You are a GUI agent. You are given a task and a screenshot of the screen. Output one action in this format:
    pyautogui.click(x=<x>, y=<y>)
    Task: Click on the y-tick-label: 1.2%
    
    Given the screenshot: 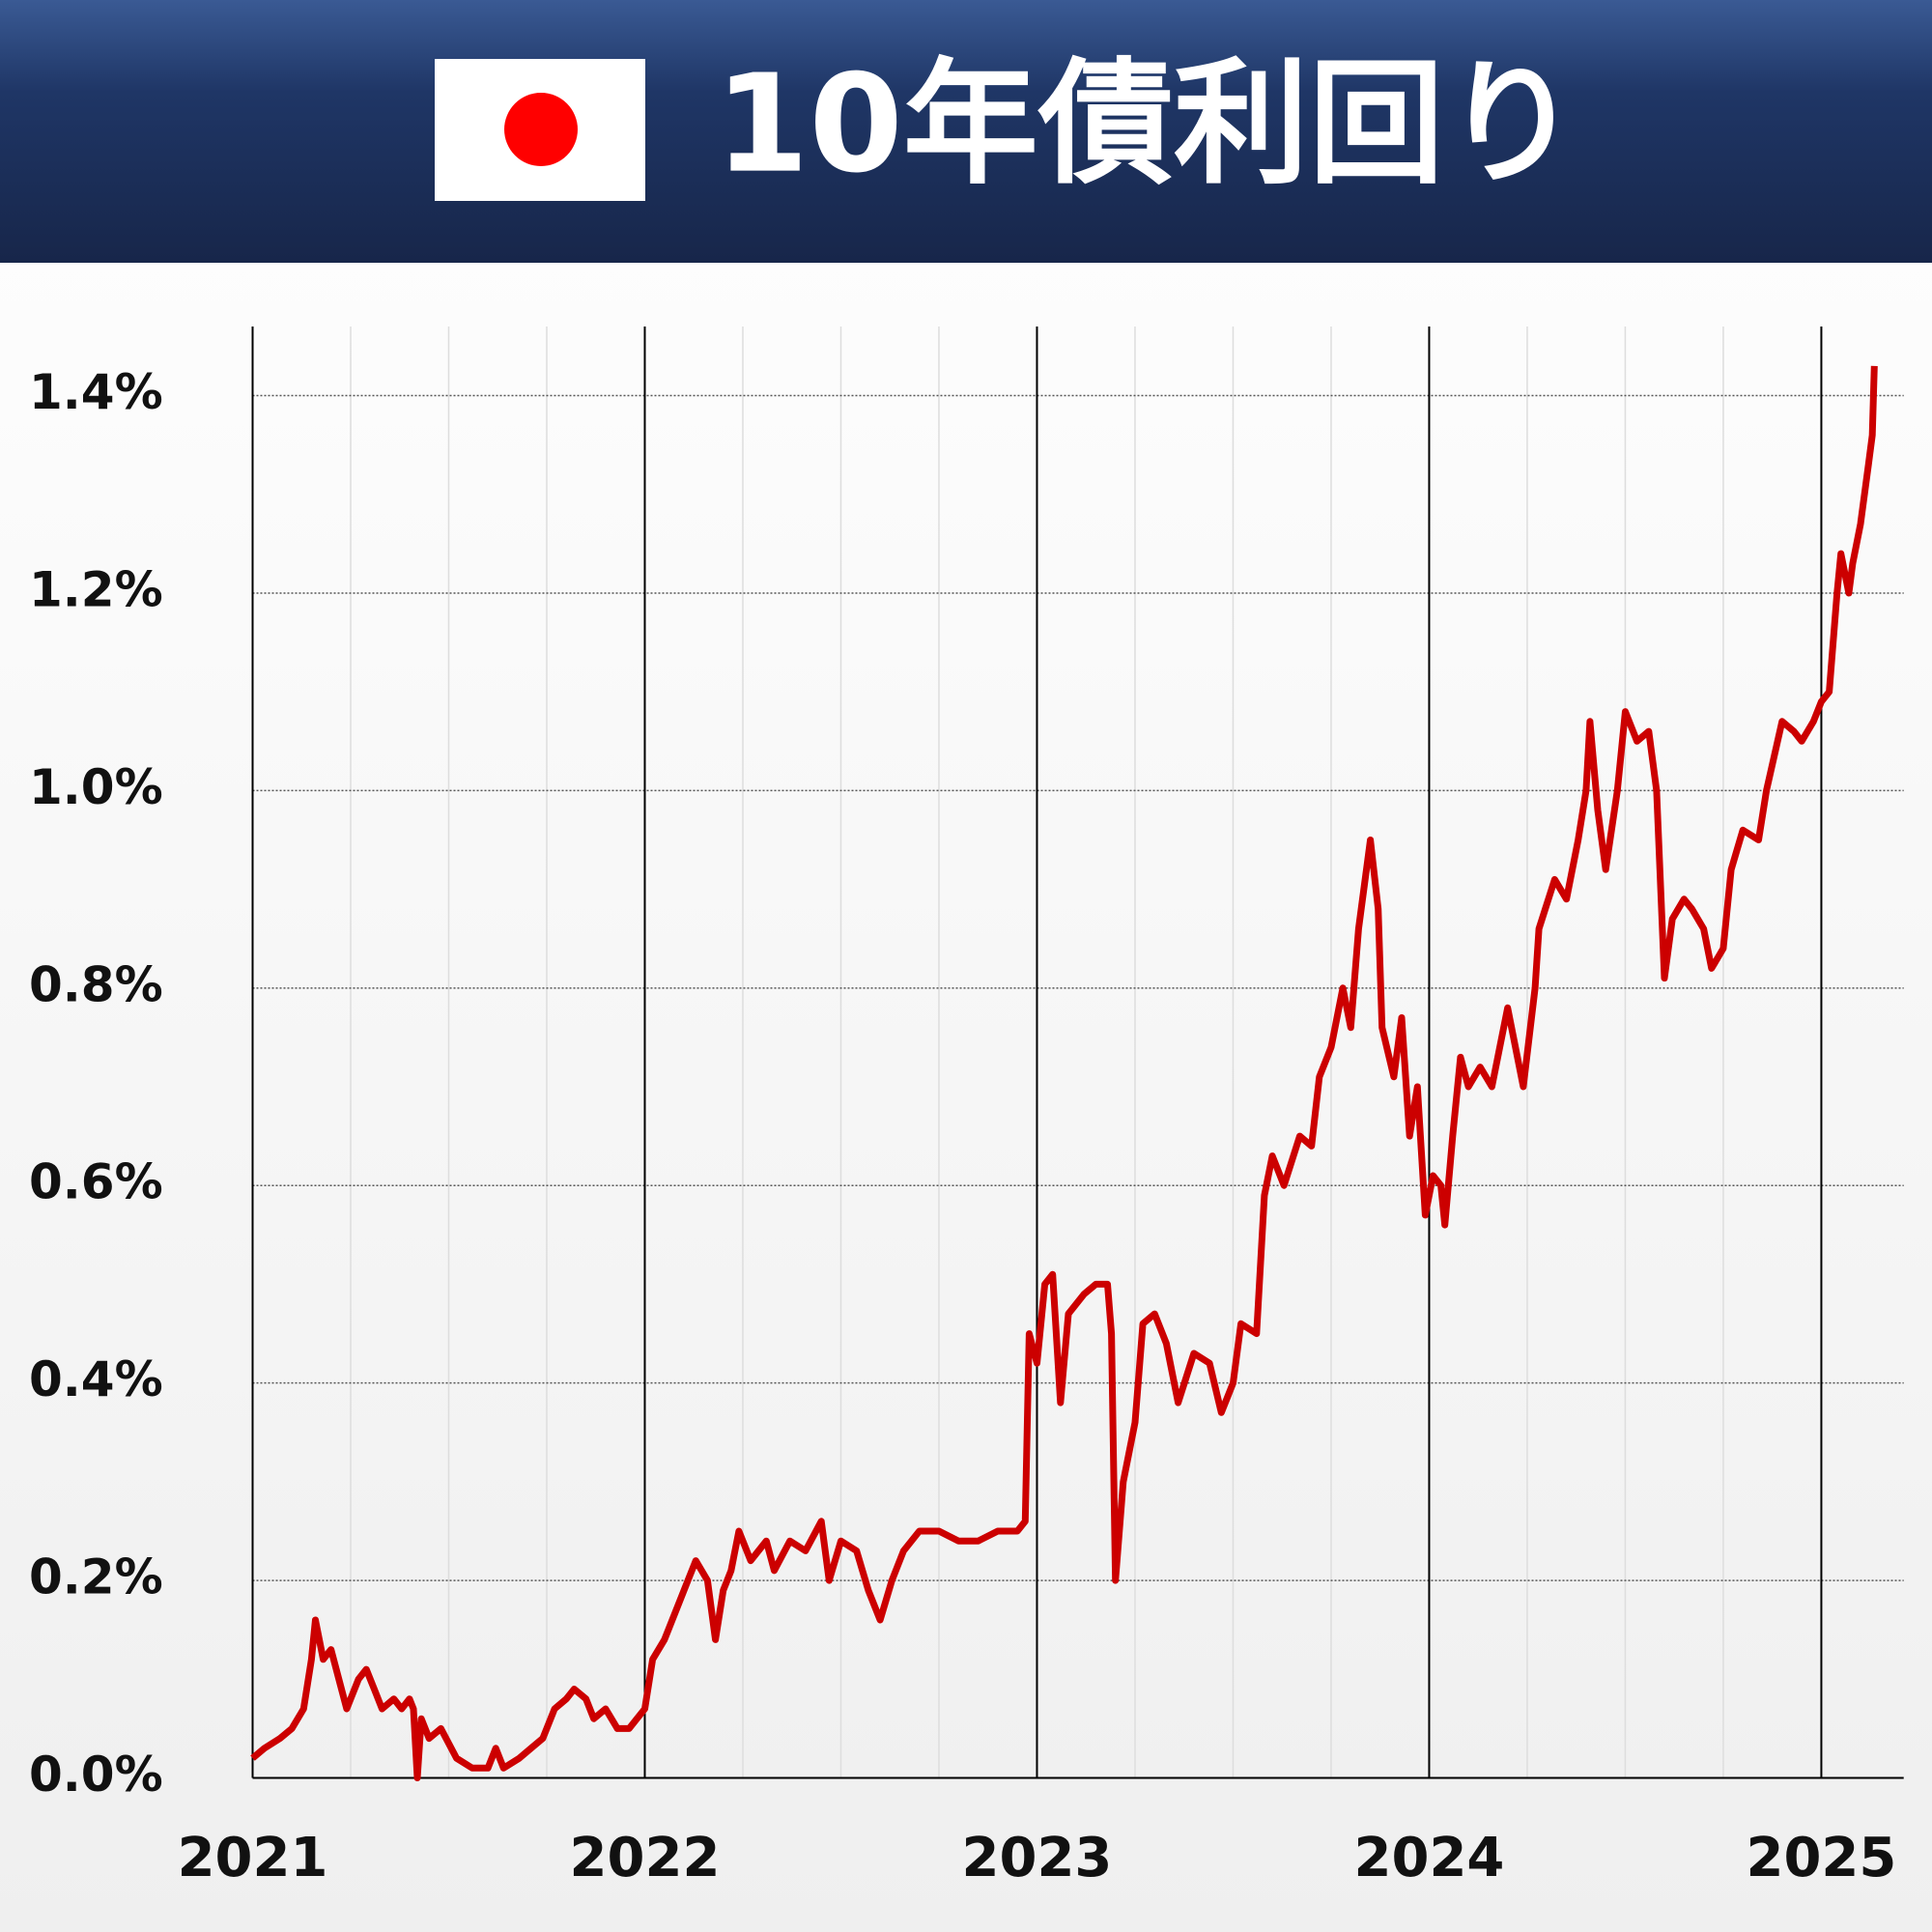 What is the action you would take?
    pyautogui.click(x=96, y=589)
    